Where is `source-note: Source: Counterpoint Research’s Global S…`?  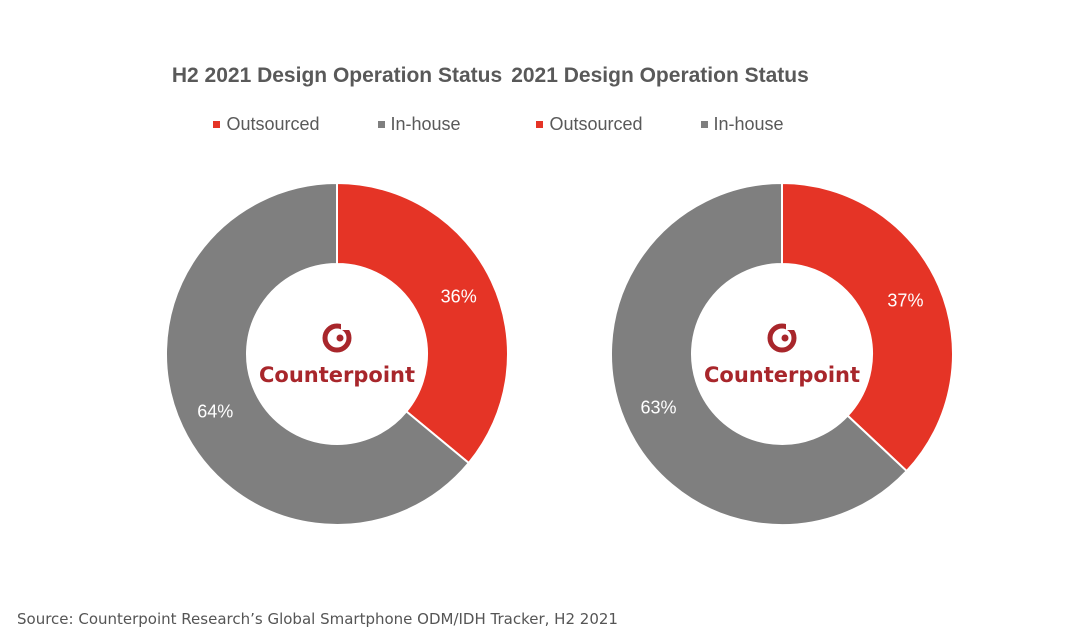 source-note: Source: Counterpoint Research’s Global S… is located at coordinates (317, 619).